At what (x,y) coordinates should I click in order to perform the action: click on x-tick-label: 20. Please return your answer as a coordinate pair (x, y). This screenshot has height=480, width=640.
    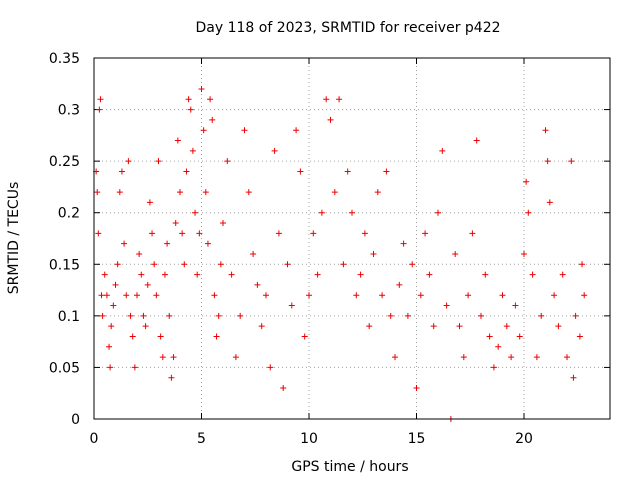
    Looking at the image, I should click on (524, 439).